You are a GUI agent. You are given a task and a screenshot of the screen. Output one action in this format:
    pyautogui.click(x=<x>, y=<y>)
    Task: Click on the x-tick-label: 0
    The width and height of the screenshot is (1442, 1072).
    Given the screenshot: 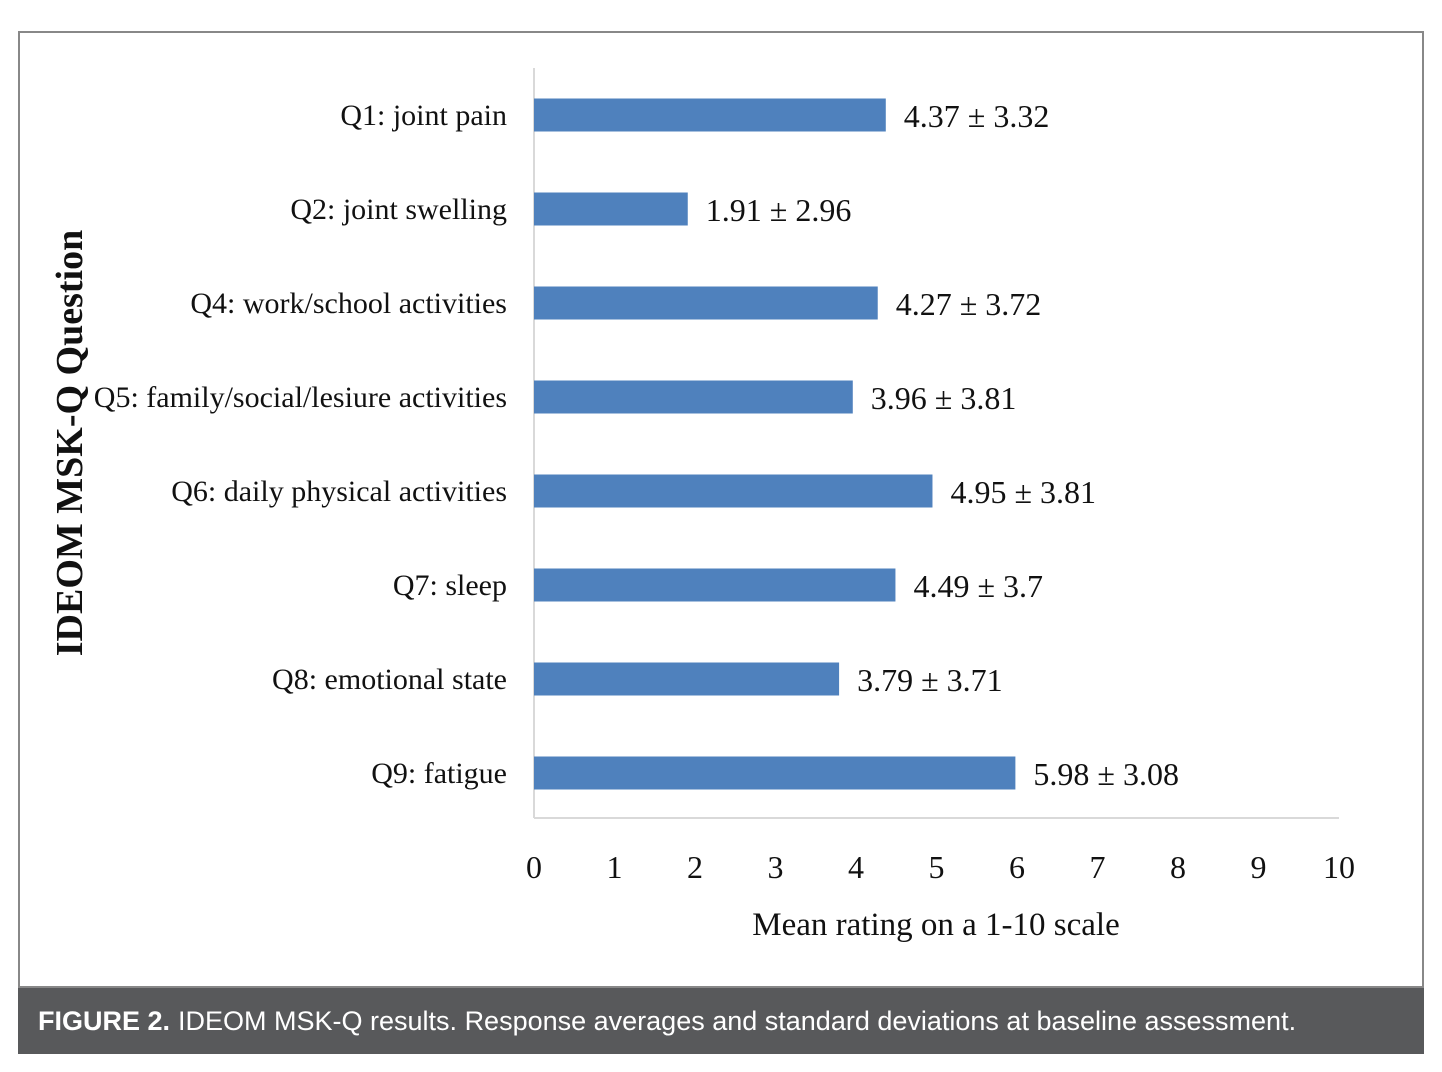 What is the action you would take?
    pyautogui.click(x=534, y=867)
    